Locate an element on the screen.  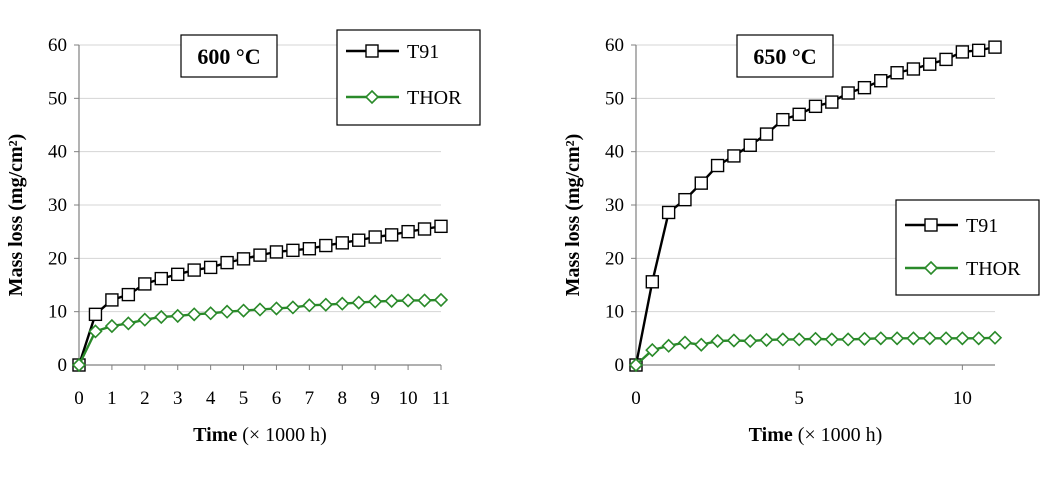
temperature-label: 600 °C is located at coordinates (228, 56).